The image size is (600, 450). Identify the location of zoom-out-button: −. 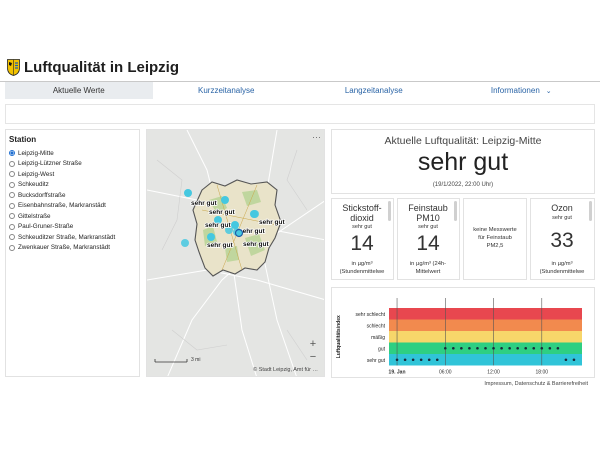
(313, 357).